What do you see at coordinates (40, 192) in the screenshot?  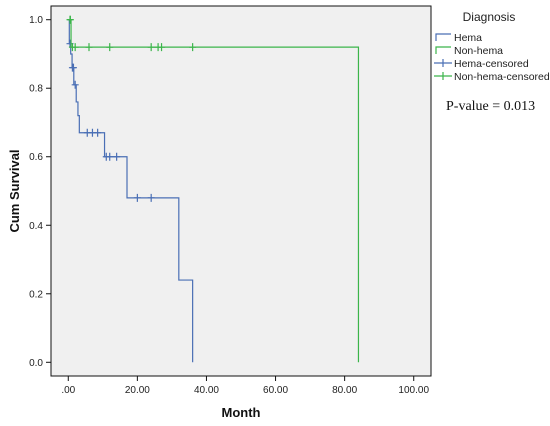 I see `y-axis: 0.0 0.2 0.4 0.6 0.8 1.0` at bounding box center [40, 192].